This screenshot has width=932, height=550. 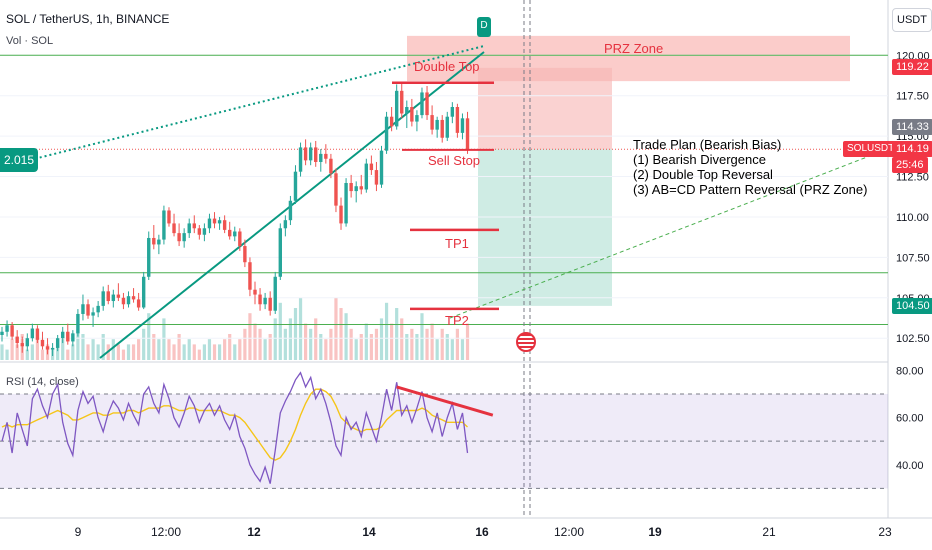 What do you see at coordinates (912, 127) in the screenshot?
I see `high-price-tag: 114.33` at bounding box center [912, 127].